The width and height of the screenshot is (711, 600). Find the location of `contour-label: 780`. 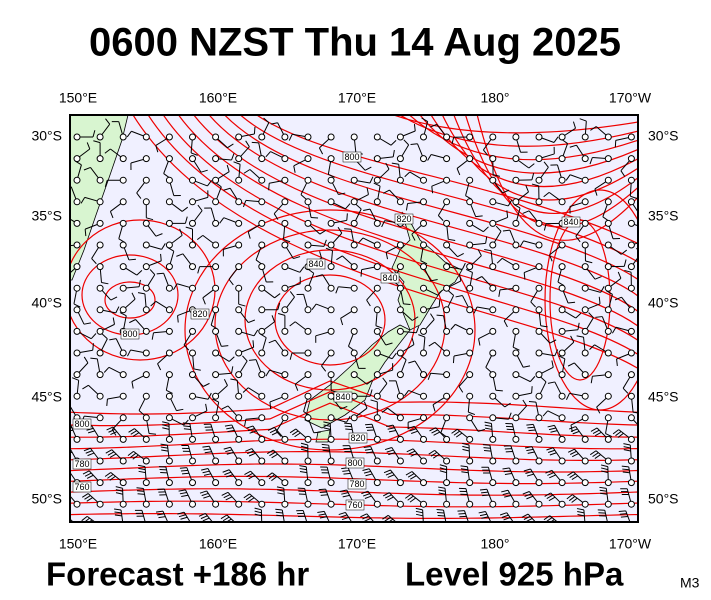

contour-label: 780 is located at coordinates (81, 464).